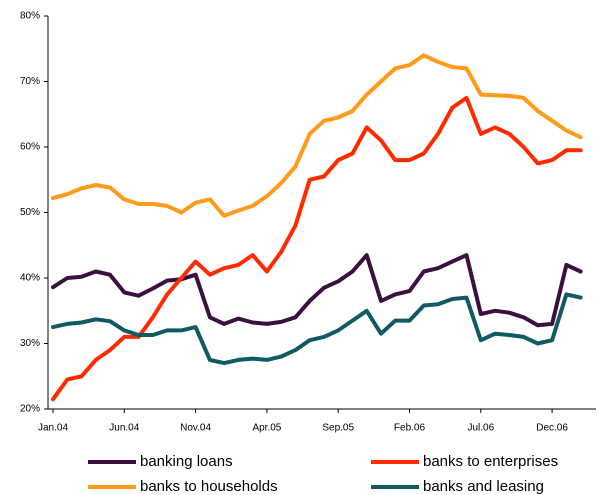  Describe the element at coordinates (338, 428) in the screenshot. I see `x-tick-label: Sep.05` at that location.